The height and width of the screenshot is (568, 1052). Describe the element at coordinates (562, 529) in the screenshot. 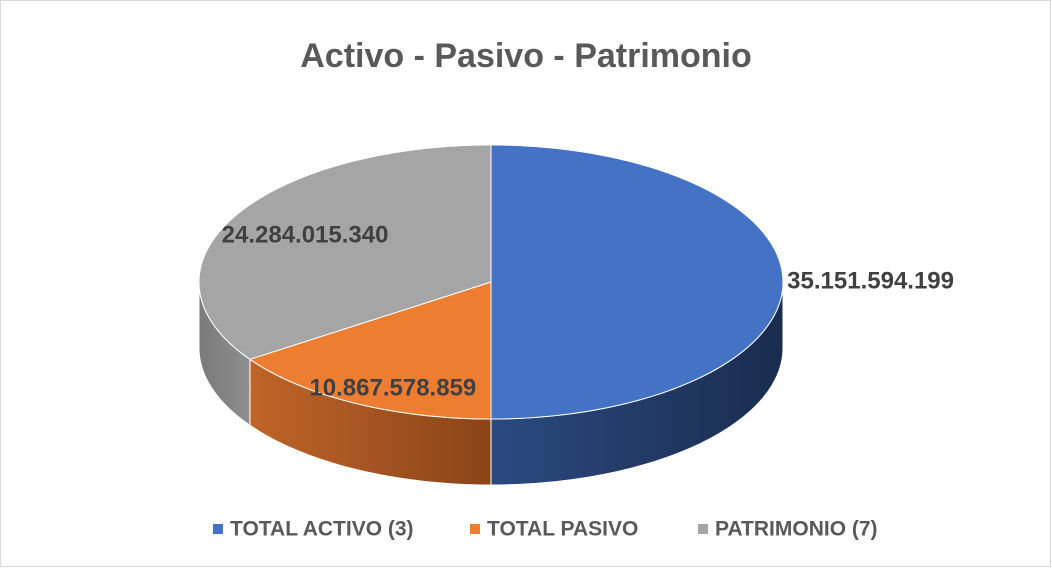

I see `legend-label: TOTAL PASIVO` at that location.